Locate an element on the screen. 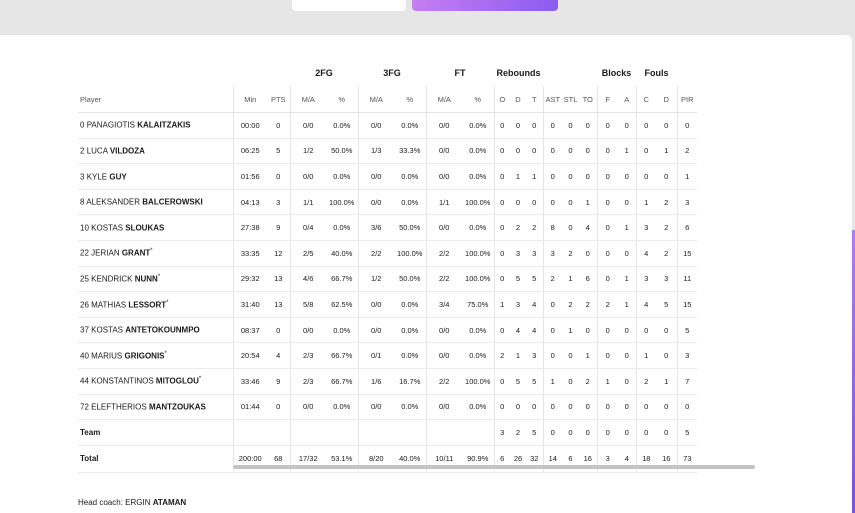  stat-fg3p: 0.0% is located at coordinates (410, 407).